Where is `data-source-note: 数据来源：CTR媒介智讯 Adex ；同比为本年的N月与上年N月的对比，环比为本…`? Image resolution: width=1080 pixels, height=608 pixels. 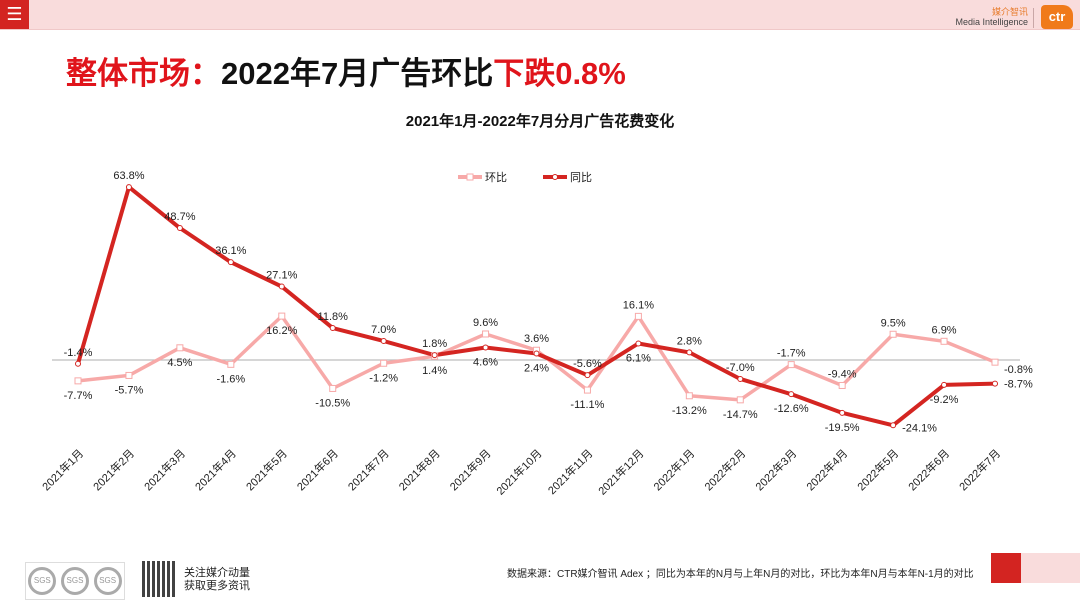
data-source-note: 数据来源：CTR媒介智讯 Adex ；同比为本年的N月与上年N月的对比，环比为本… is located at coordinates (740, 574).